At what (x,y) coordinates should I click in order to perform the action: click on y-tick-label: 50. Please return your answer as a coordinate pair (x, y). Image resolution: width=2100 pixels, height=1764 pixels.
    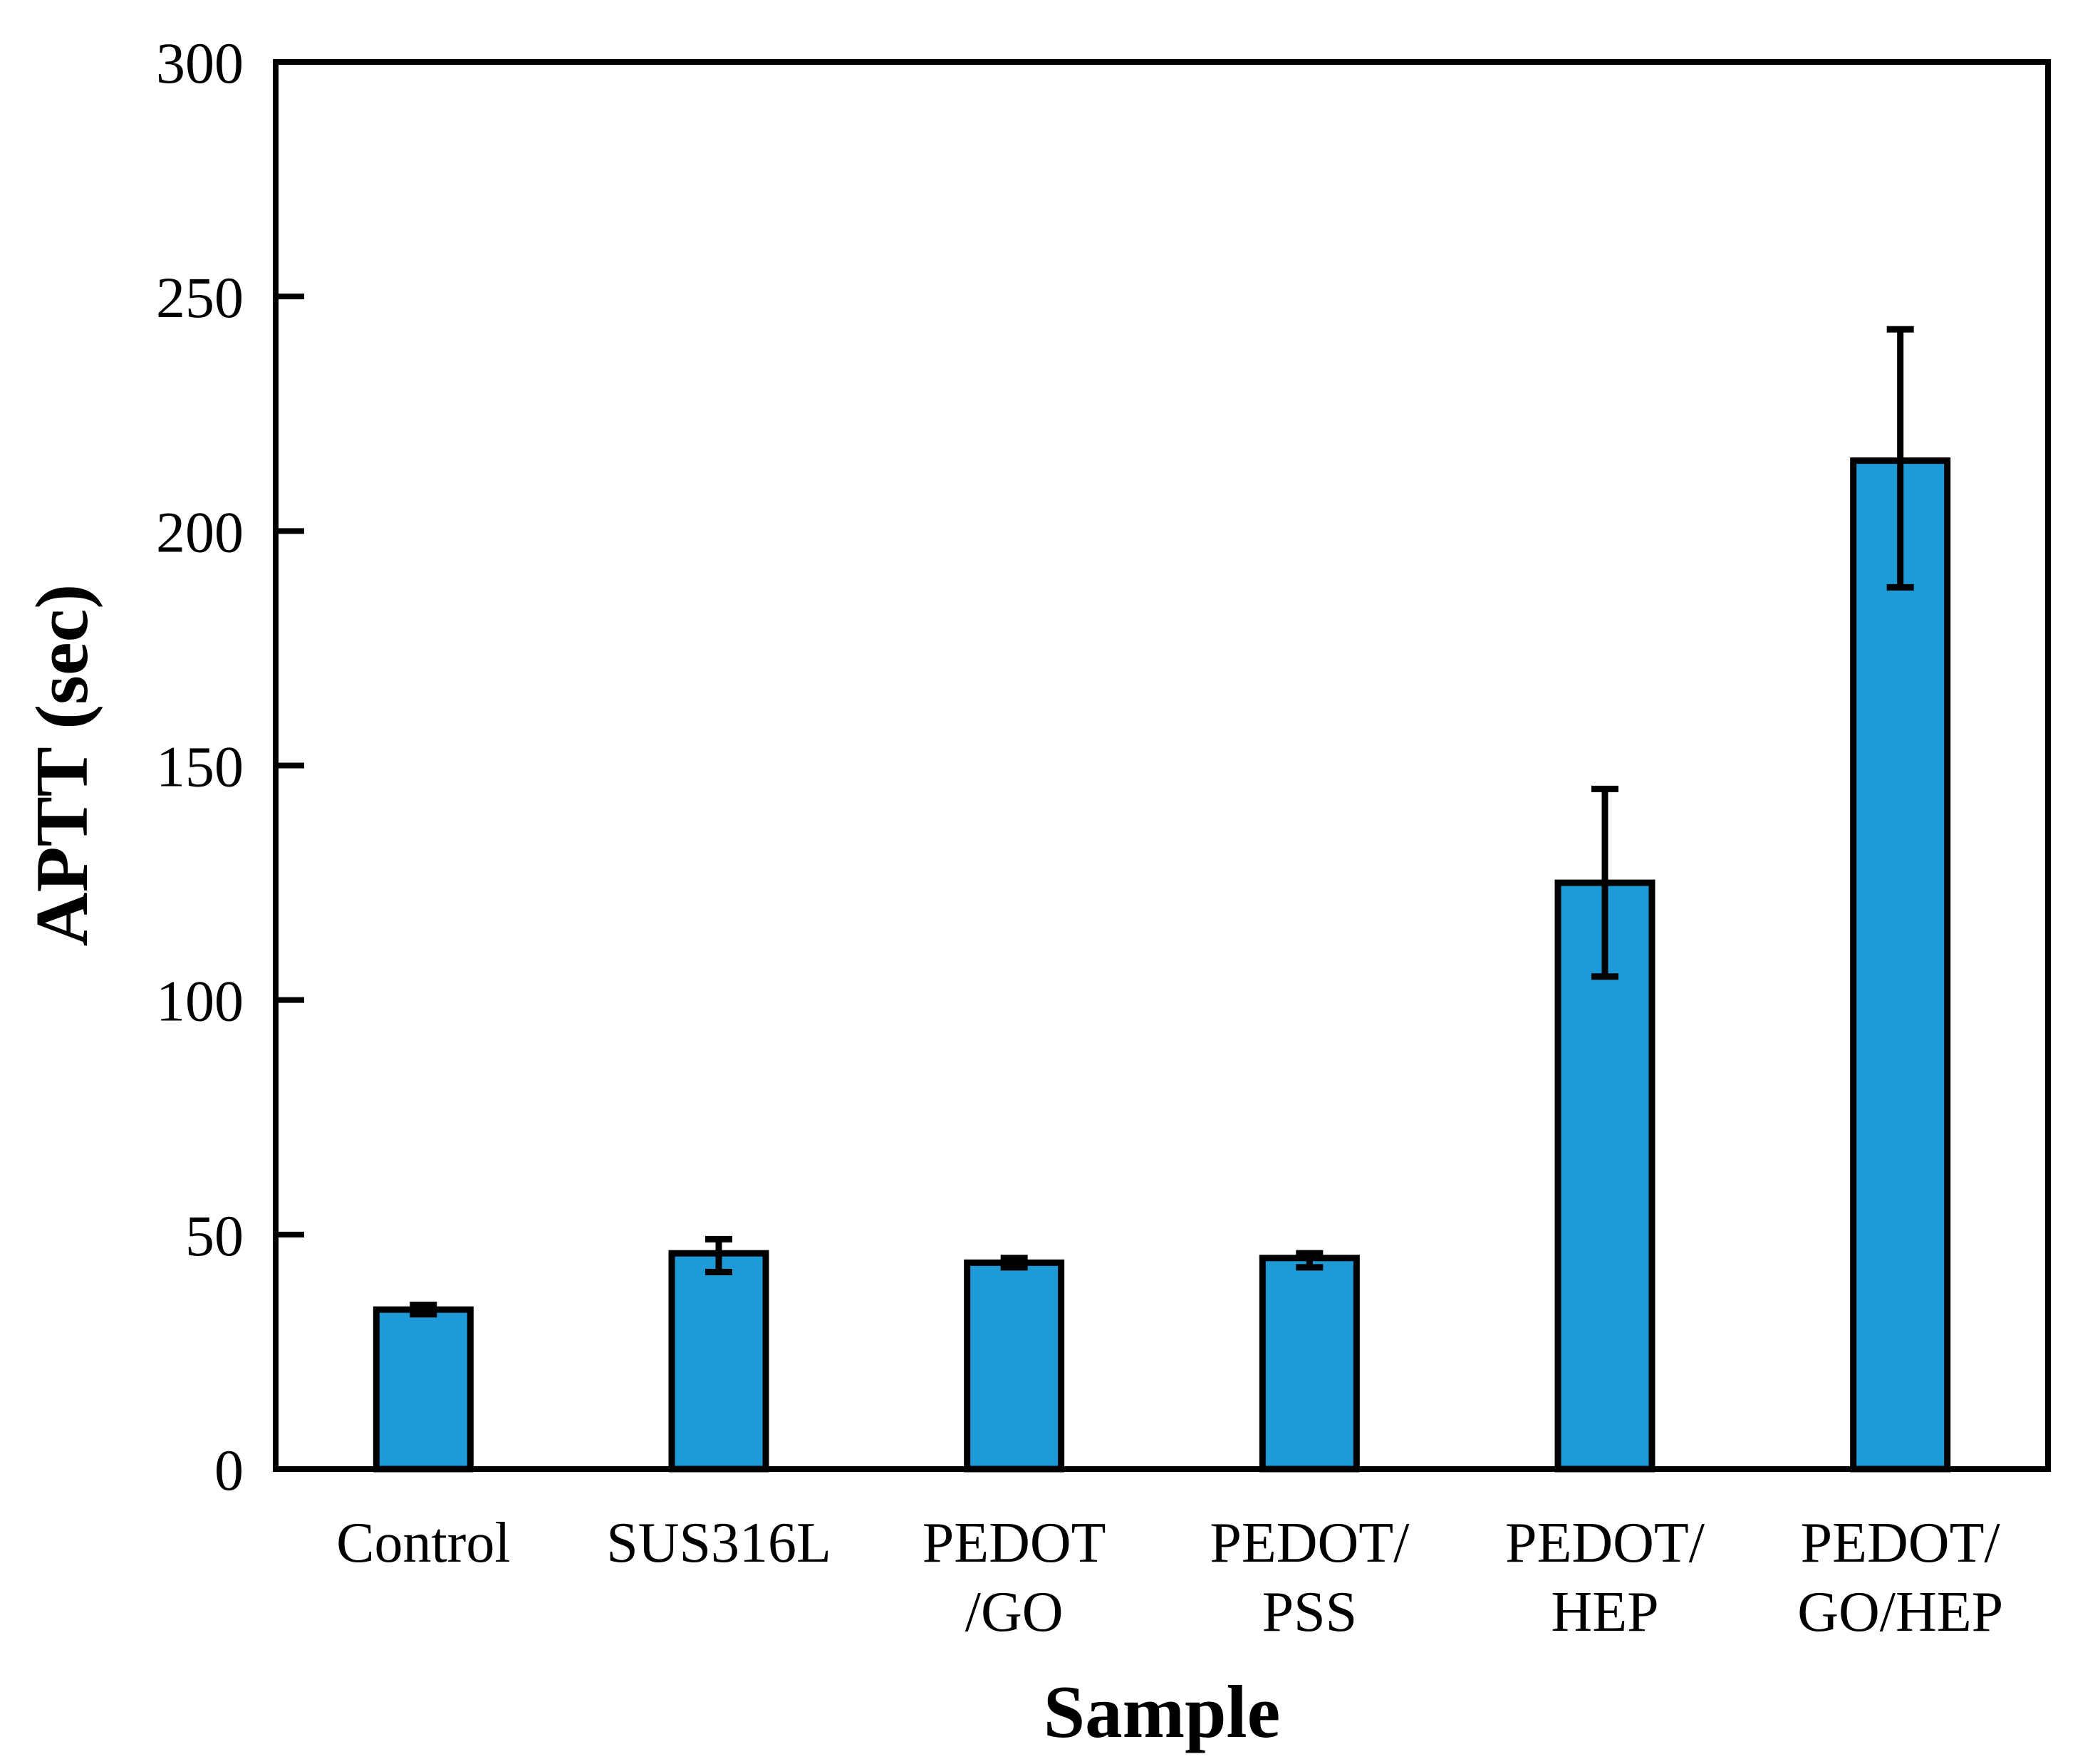
    Looking at the image, I should click on (214, 1235).